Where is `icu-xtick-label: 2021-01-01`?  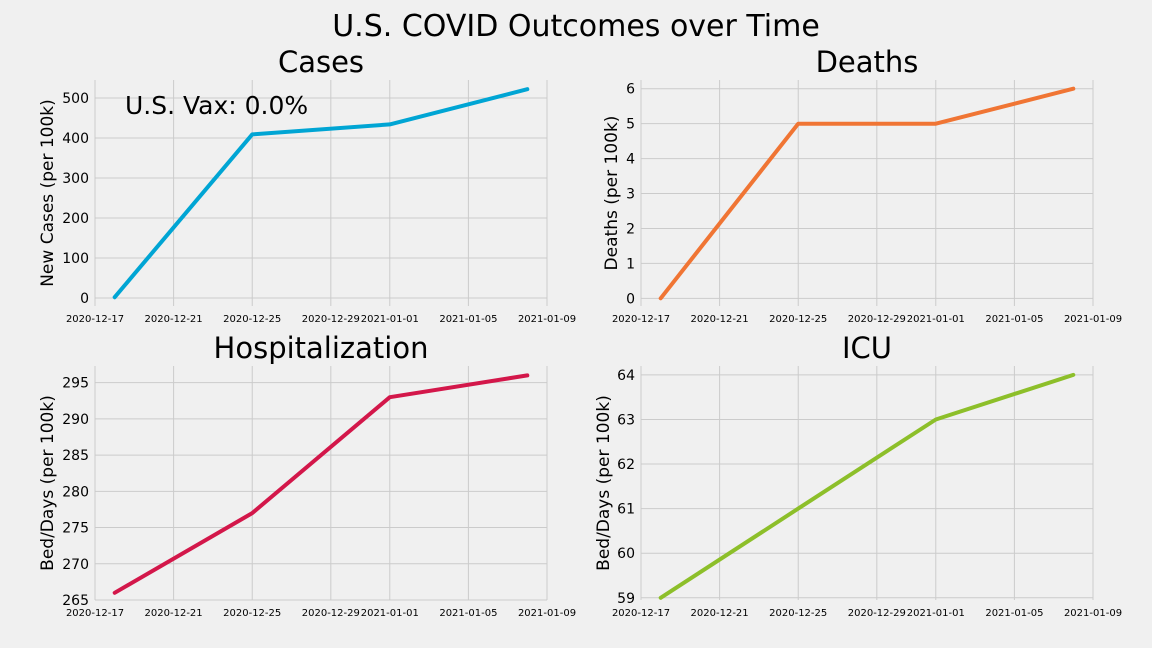 icu-xtick-label: 2021-01-01 is located at coordinates (936, 613).